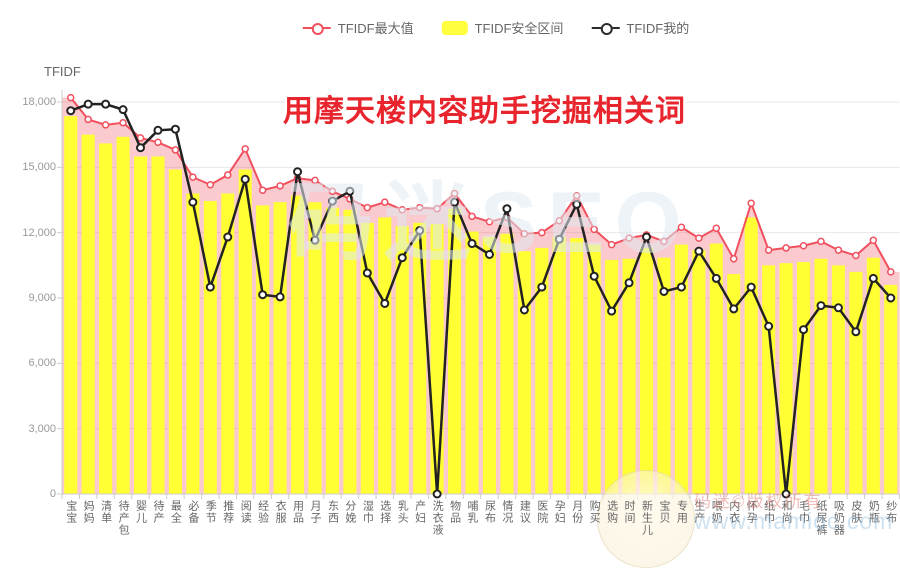 The image size is (900, 568). What do you see at coordinates (640, 27) in the screenshot?
I see `legend-item-tfidf-mine: TFIDF我的` at bounding box center [640, 27].